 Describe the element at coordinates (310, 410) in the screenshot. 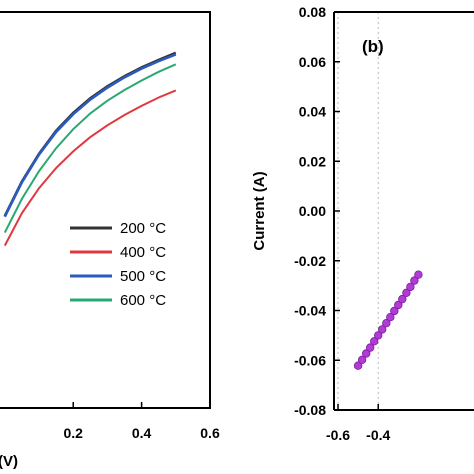

I see `panel-b-y-tick-label: -0.08` at that location.